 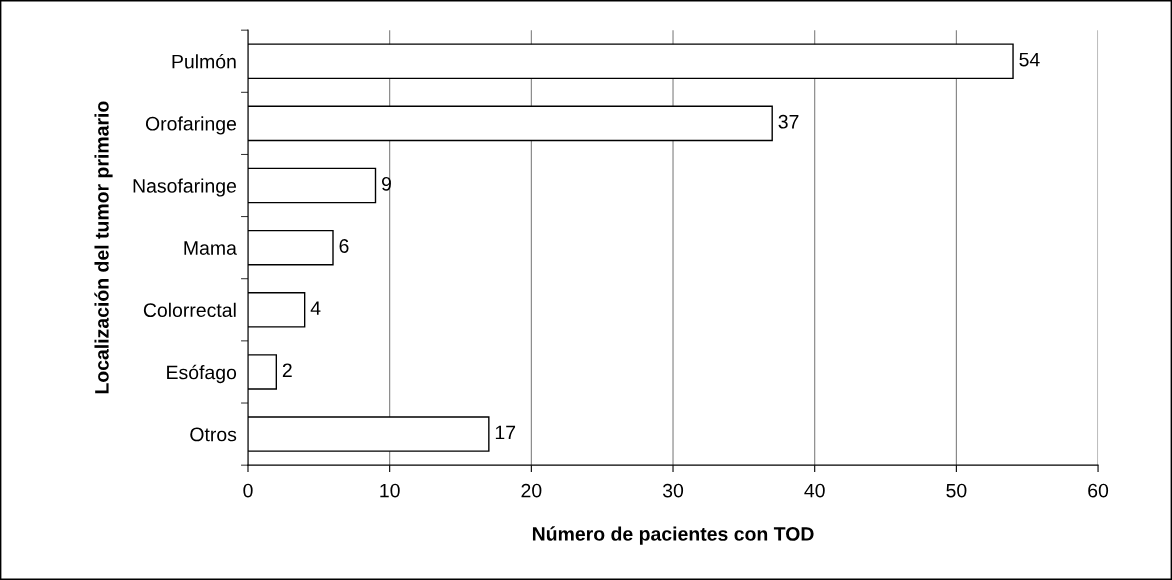 I want to click on data-label: 9, so click(x=386, y=183).